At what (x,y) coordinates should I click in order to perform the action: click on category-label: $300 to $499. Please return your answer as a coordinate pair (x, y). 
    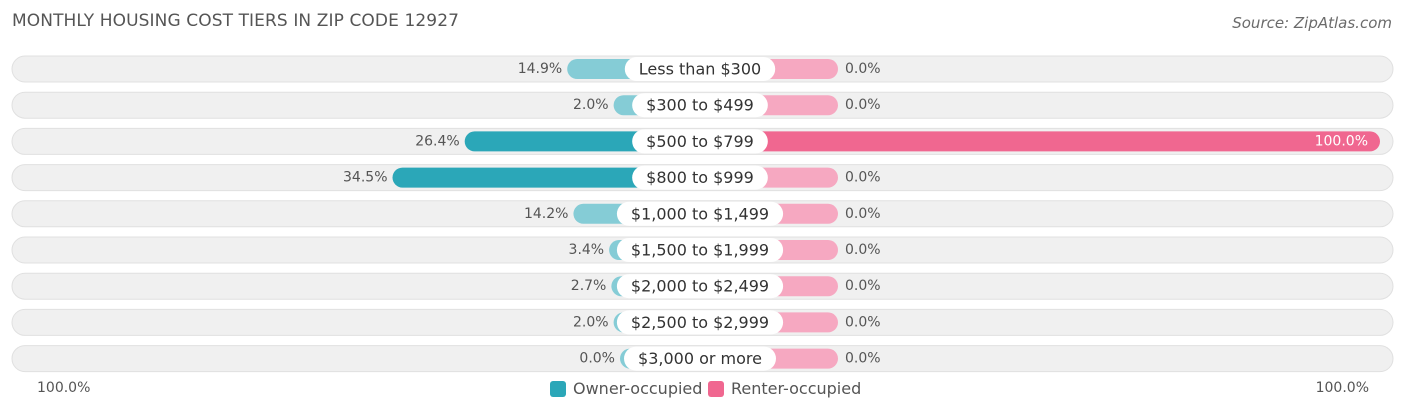
    Looking at the image, I should click on (700, 105).